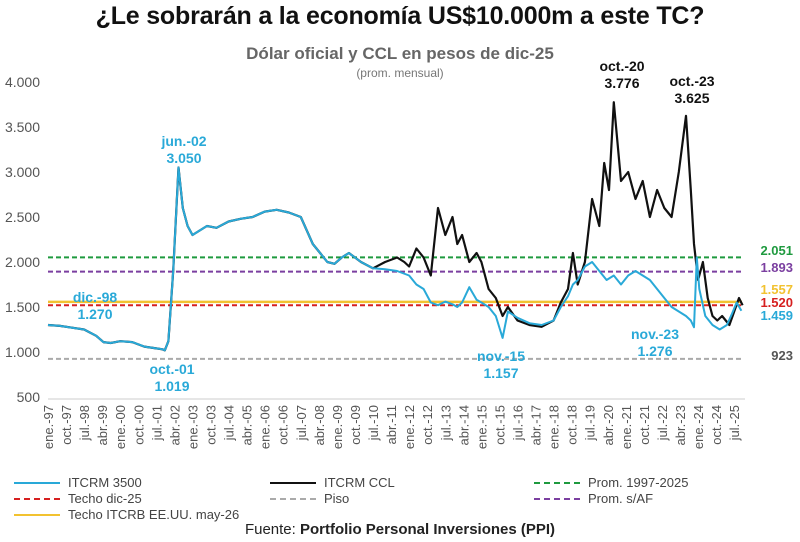  Describe the element at coordinates (626, 427) in the screenshot. I see `x-tick-label: ene.-21` at that location.